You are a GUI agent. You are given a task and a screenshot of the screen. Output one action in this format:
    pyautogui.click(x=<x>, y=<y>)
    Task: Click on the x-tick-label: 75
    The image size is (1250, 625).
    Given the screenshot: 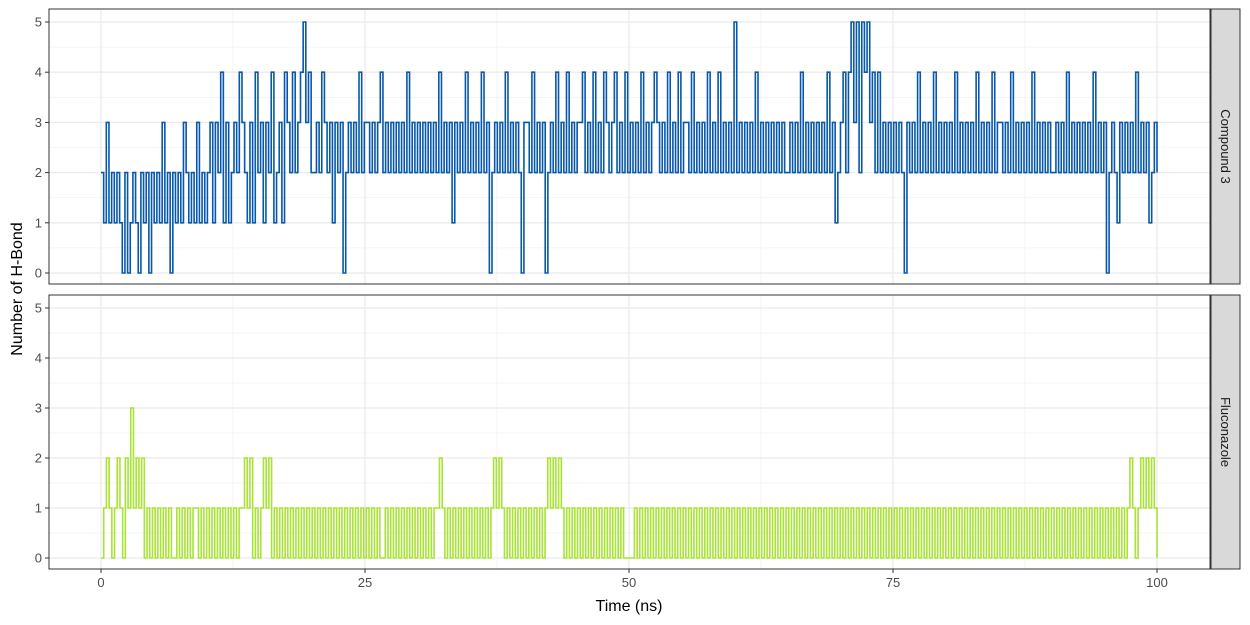 What is the action you would take?
    pyautogui.click(x=893, y=582)
    